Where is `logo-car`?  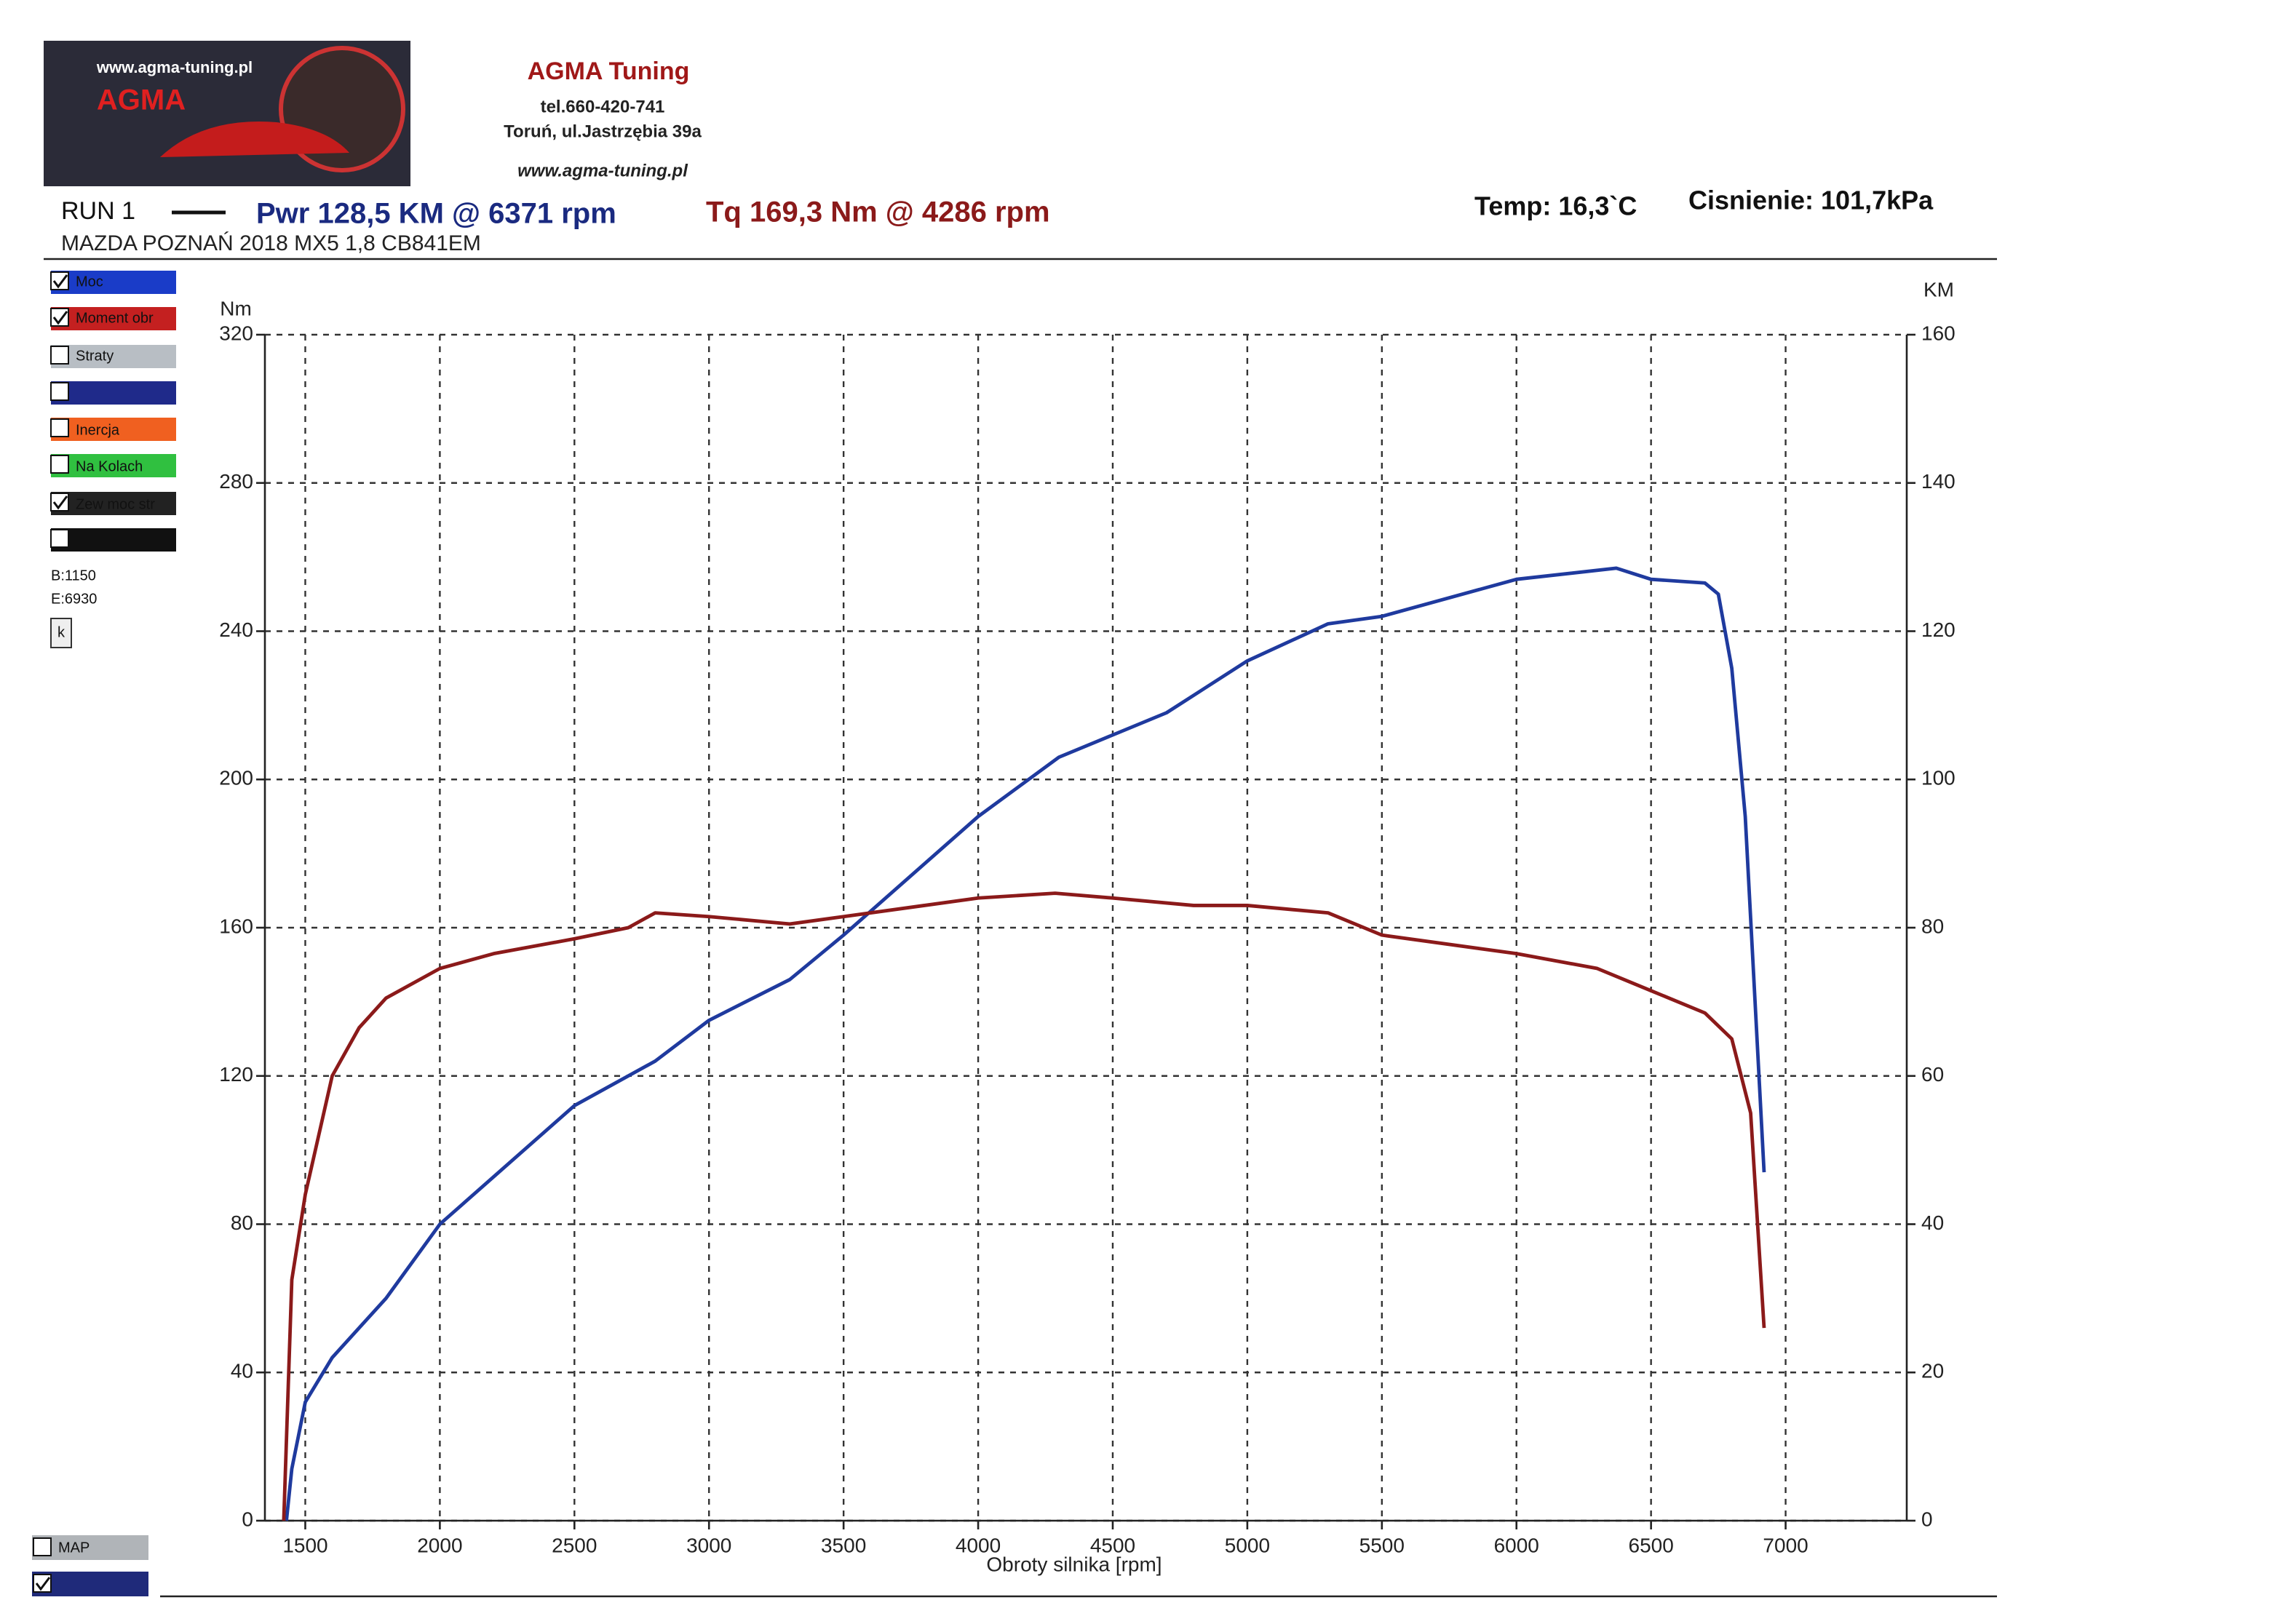 logo-car is located at coordinates (254, 139).